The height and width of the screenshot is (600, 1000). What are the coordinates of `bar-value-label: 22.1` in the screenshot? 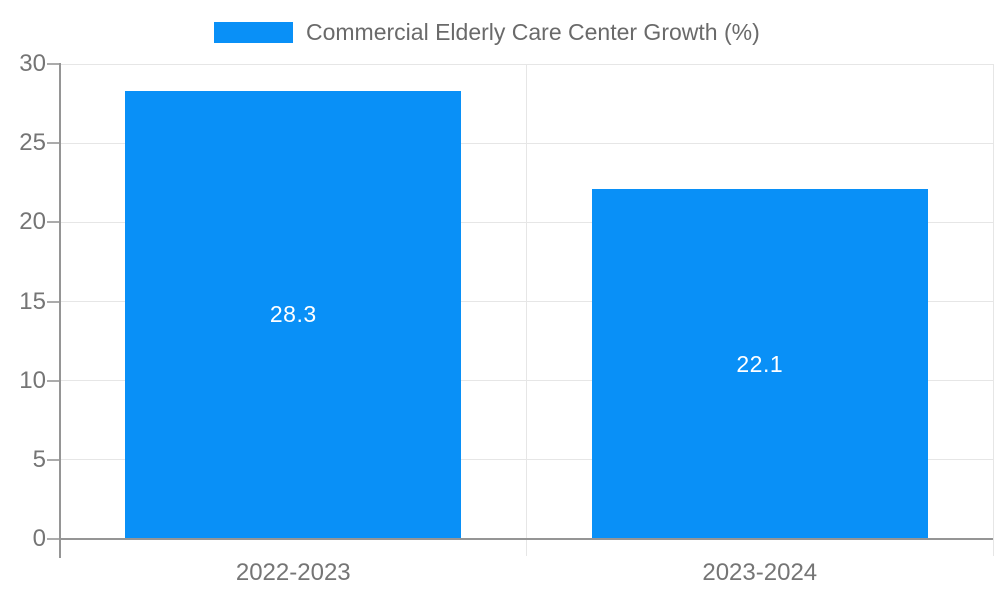 It's located at (760, 363).